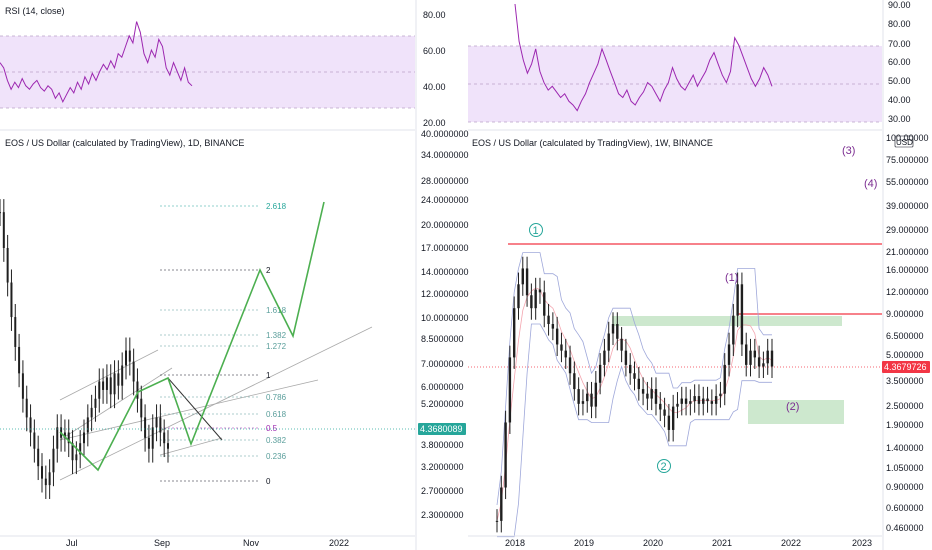 This screenshot has width=932, height=550. Describe the element at coordinates (899, 62) in the screenshot. I see `right-rsi-tick: 60.00` at that location.